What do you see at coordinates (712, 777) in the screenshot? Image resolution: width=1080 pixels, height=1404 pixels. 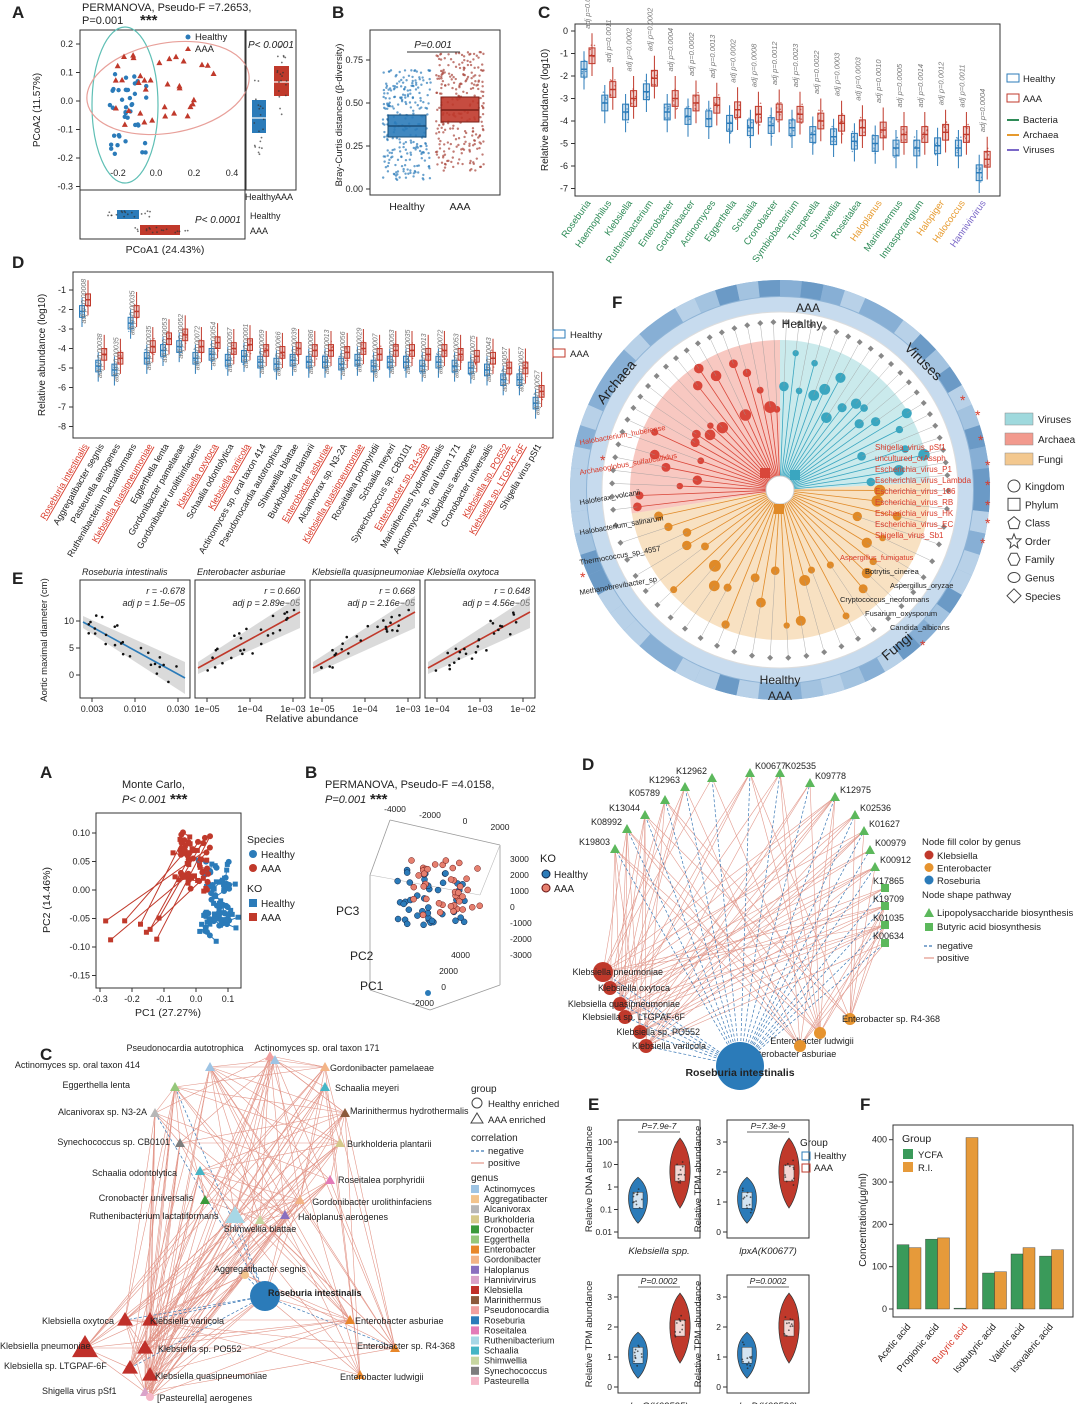 I see `ko-node-lps` at bounding box center [712, 777].